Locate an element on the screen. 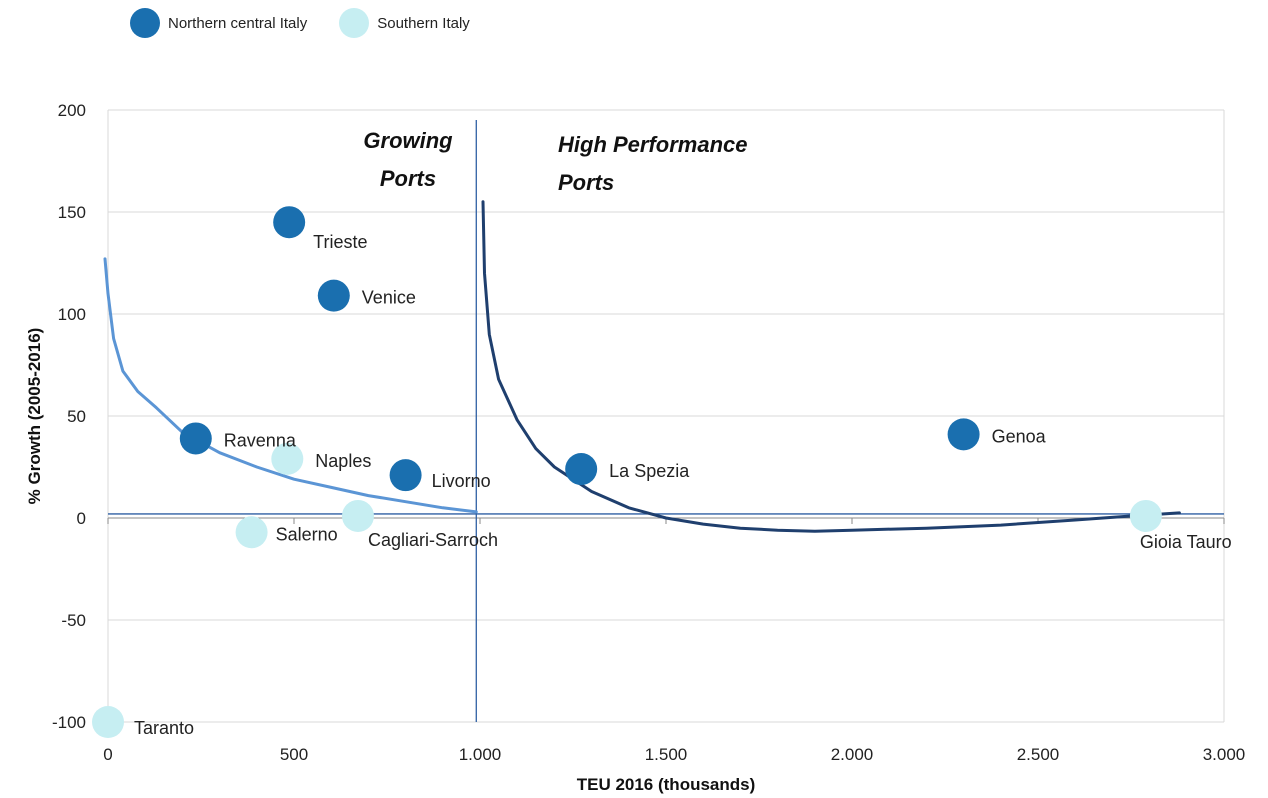 The width and height of the screenshot is (1268, 798). region-annotations: Growing Ports High Performance Ports is located at coordinates (555, 161).